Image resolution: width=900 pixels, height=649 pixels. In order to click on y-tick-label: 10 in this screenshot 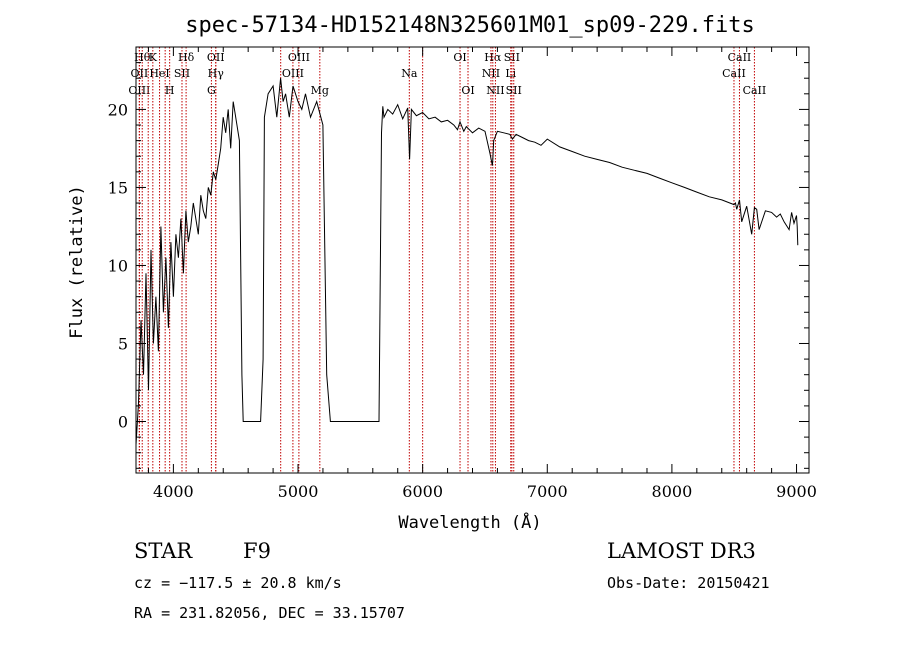, I will do `click(118, 265)`.